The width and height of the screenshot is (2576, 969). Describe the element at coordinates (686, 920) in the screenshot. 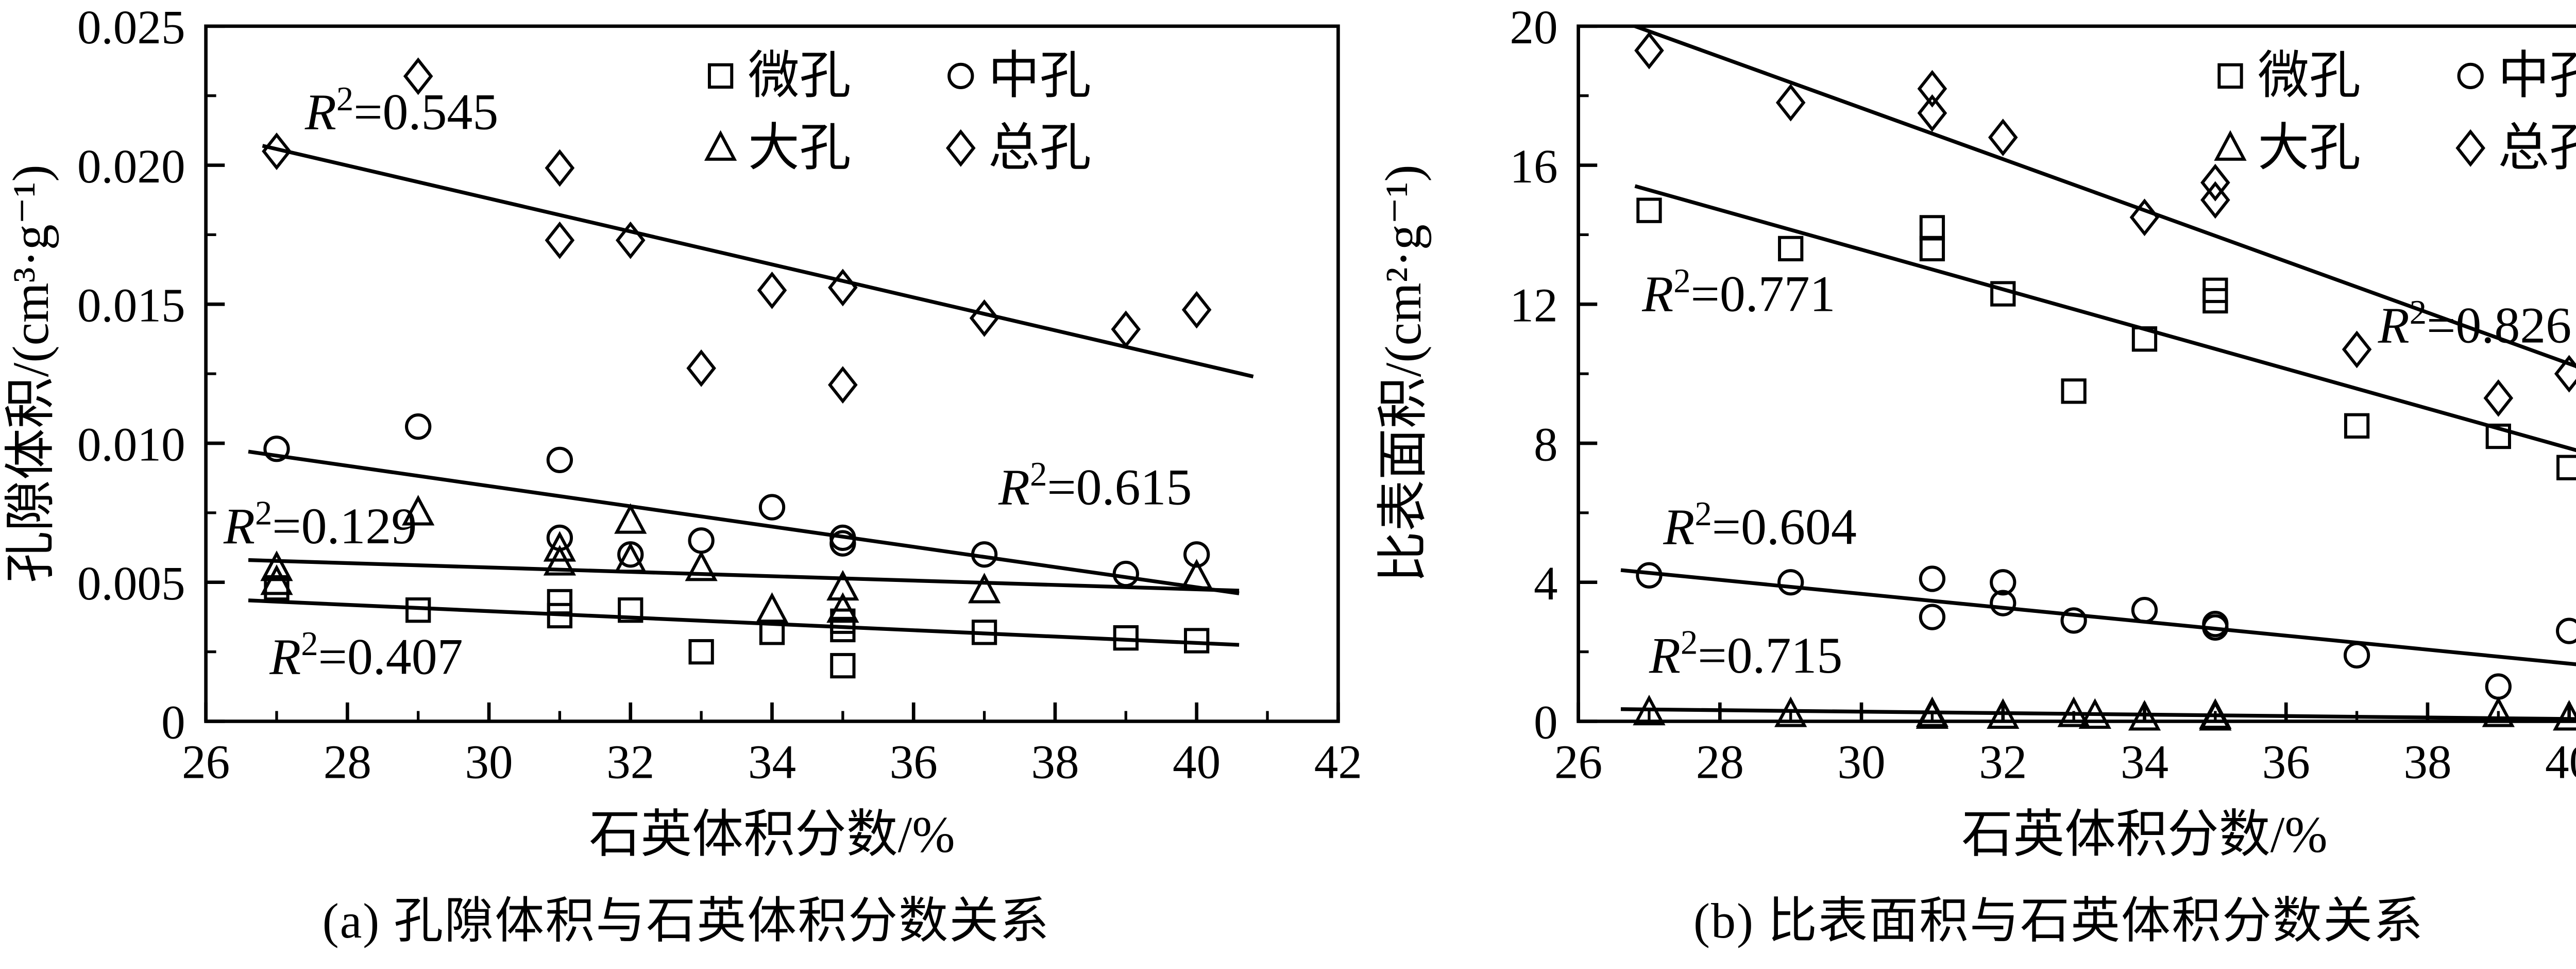

I see `chart-a-caption: (a) 孔隙体积与石英体积分数关系` at that location.